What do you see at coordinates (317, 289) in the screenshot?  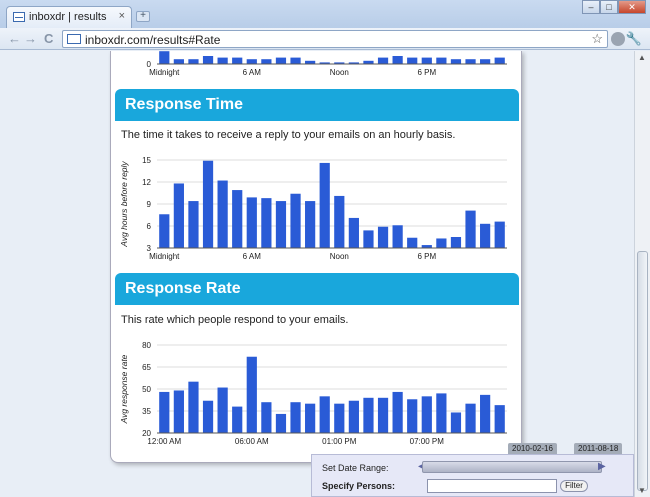 I see `response-rate-header: Response Rate` at bounding box center [317, 289].